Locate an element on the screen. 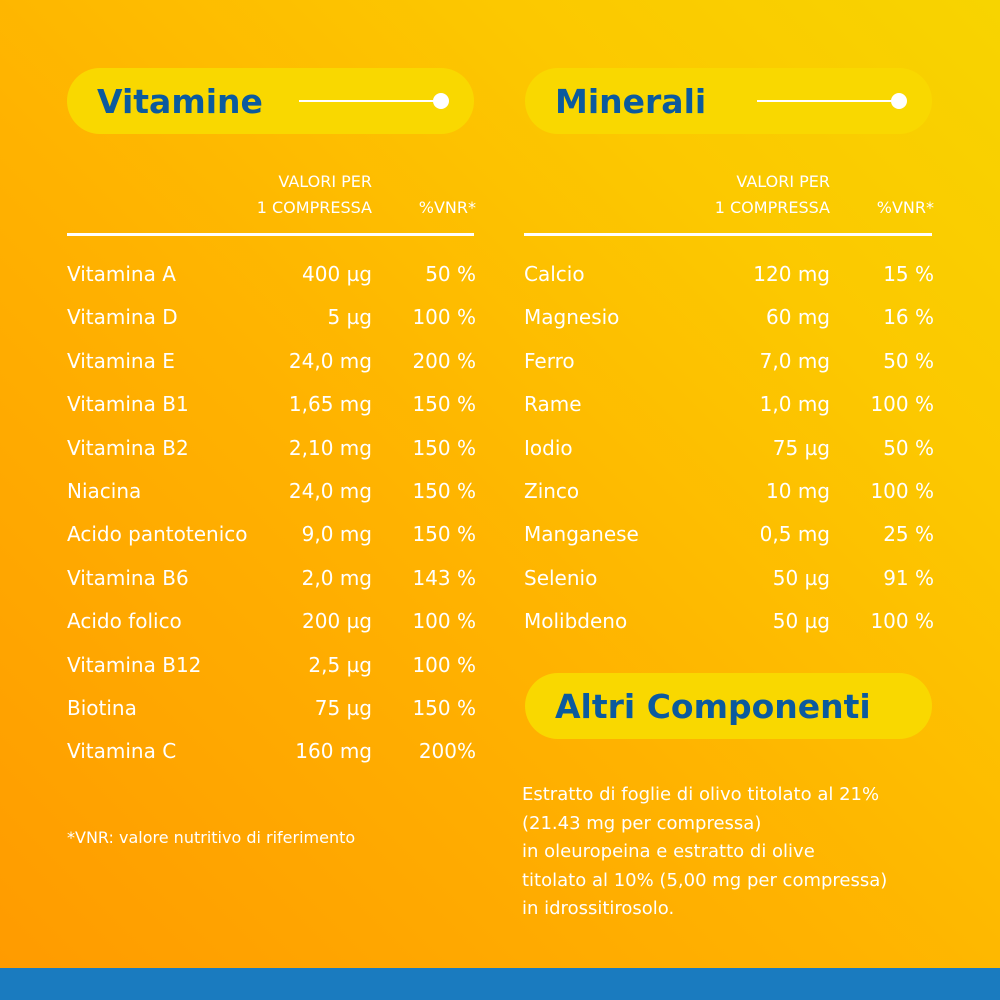 The image size is (1000, 1000). row-amount: 2,5 µg is located at coordinates (340, 664).